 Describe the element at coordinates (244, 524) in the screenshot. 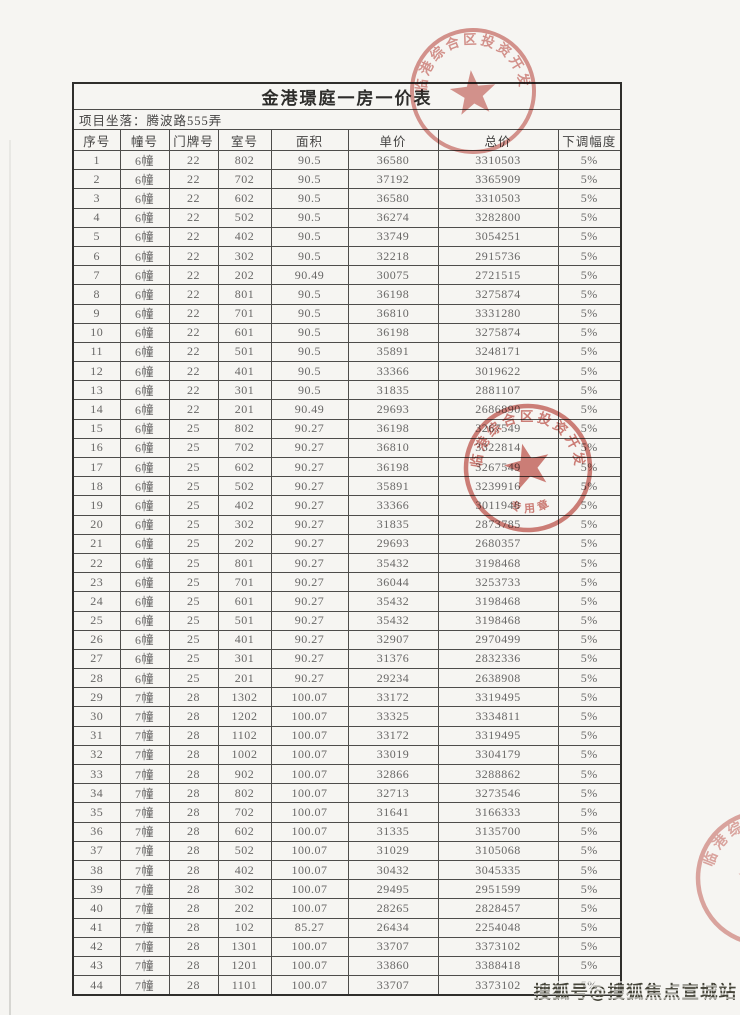

I see `cell: 302` at that location.